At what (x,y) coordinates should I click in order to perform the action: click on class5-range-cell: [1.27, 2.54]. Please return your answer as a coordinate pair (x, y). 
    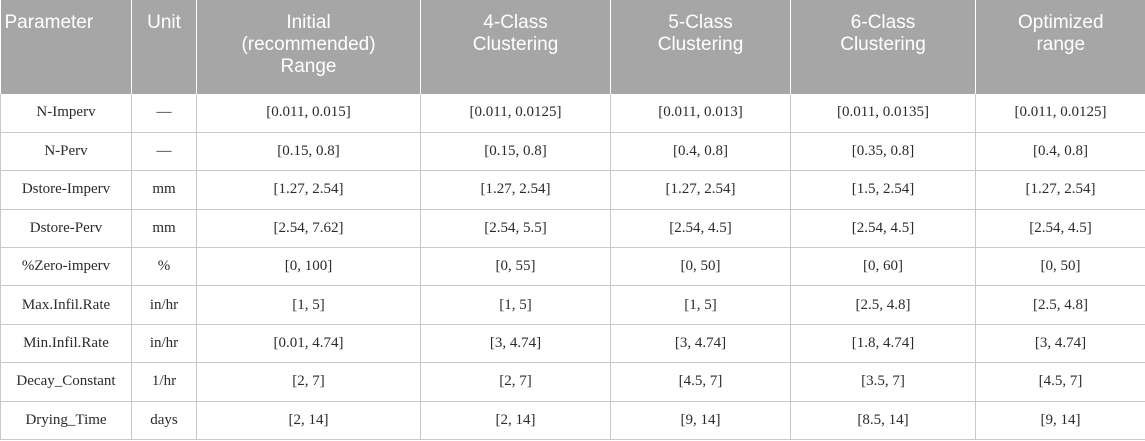
    Looking at the image, I should click on (700, 190).